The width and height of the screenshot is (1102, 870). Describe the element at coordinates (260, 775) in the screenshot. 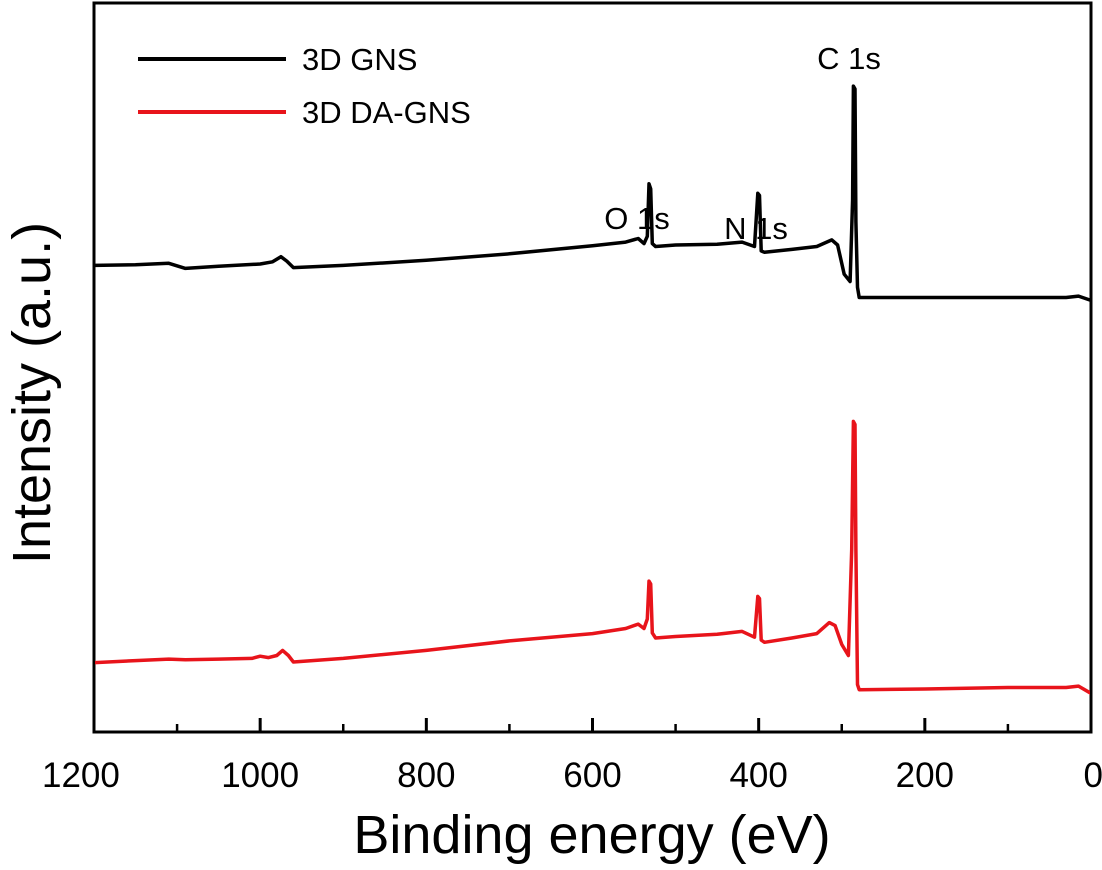

I see `x-tick-label-1000: 1000` at that location.